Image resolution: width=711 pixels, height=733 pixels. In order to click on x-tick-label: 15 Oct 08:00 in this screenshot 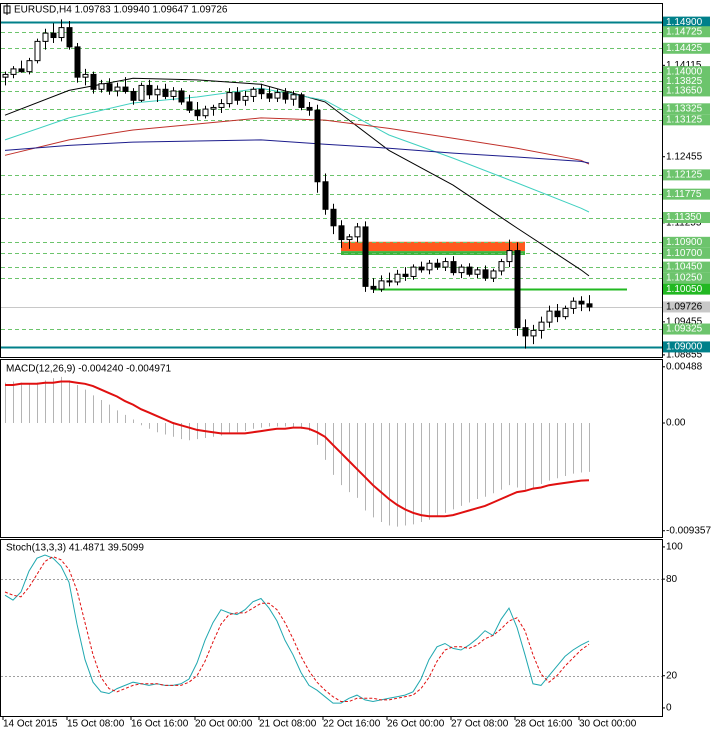, I will do `click(96, 724)`.